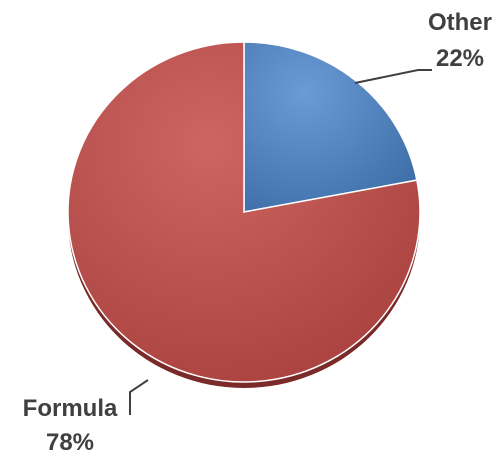 This screenshot has width=503, height=457. What do you see at coordinates (460, 58) in the screenshot?
I see `slice-label-other-value: 22%` at bounding box center [460, 58].